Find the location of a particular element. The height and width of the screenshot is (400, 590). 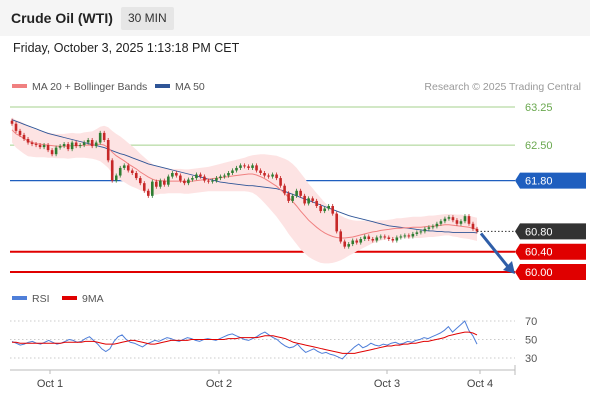

credit-text: Research © 2025 Trading Central is located at coordinates (502, 87).